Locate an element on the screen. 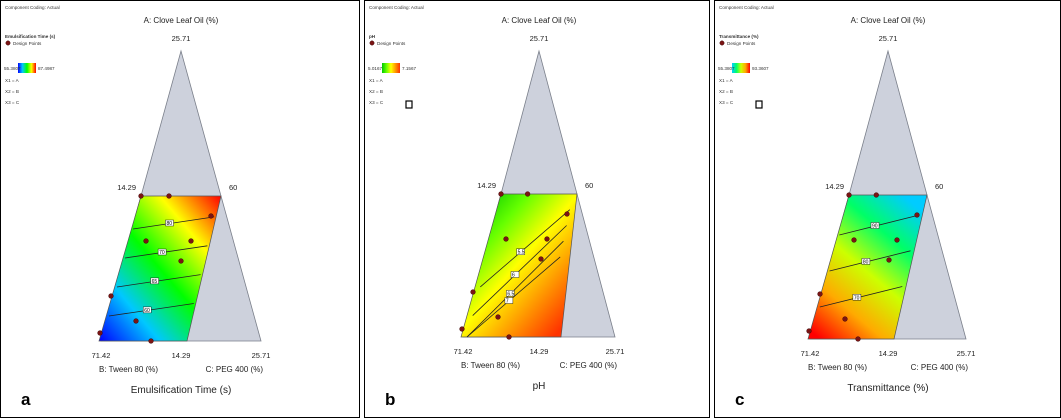  scale-high-value: 7.1567 is located at coordinates (409, 68).